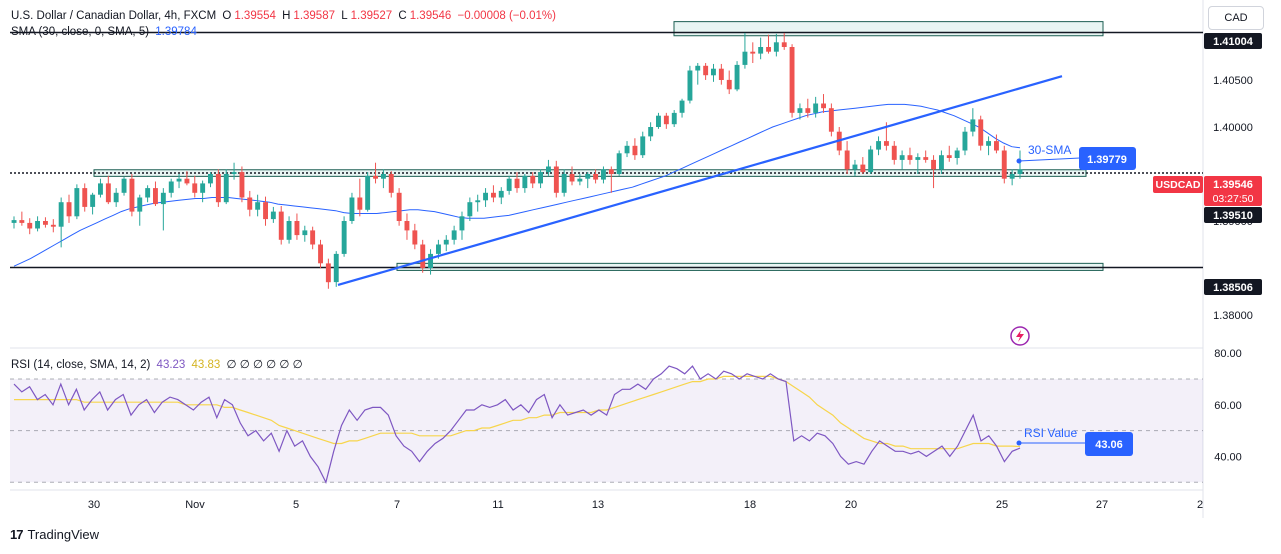 The height and width of the screenshot is (554, 1281). I want to click on time-tick-label: 30, so click(94, 505).